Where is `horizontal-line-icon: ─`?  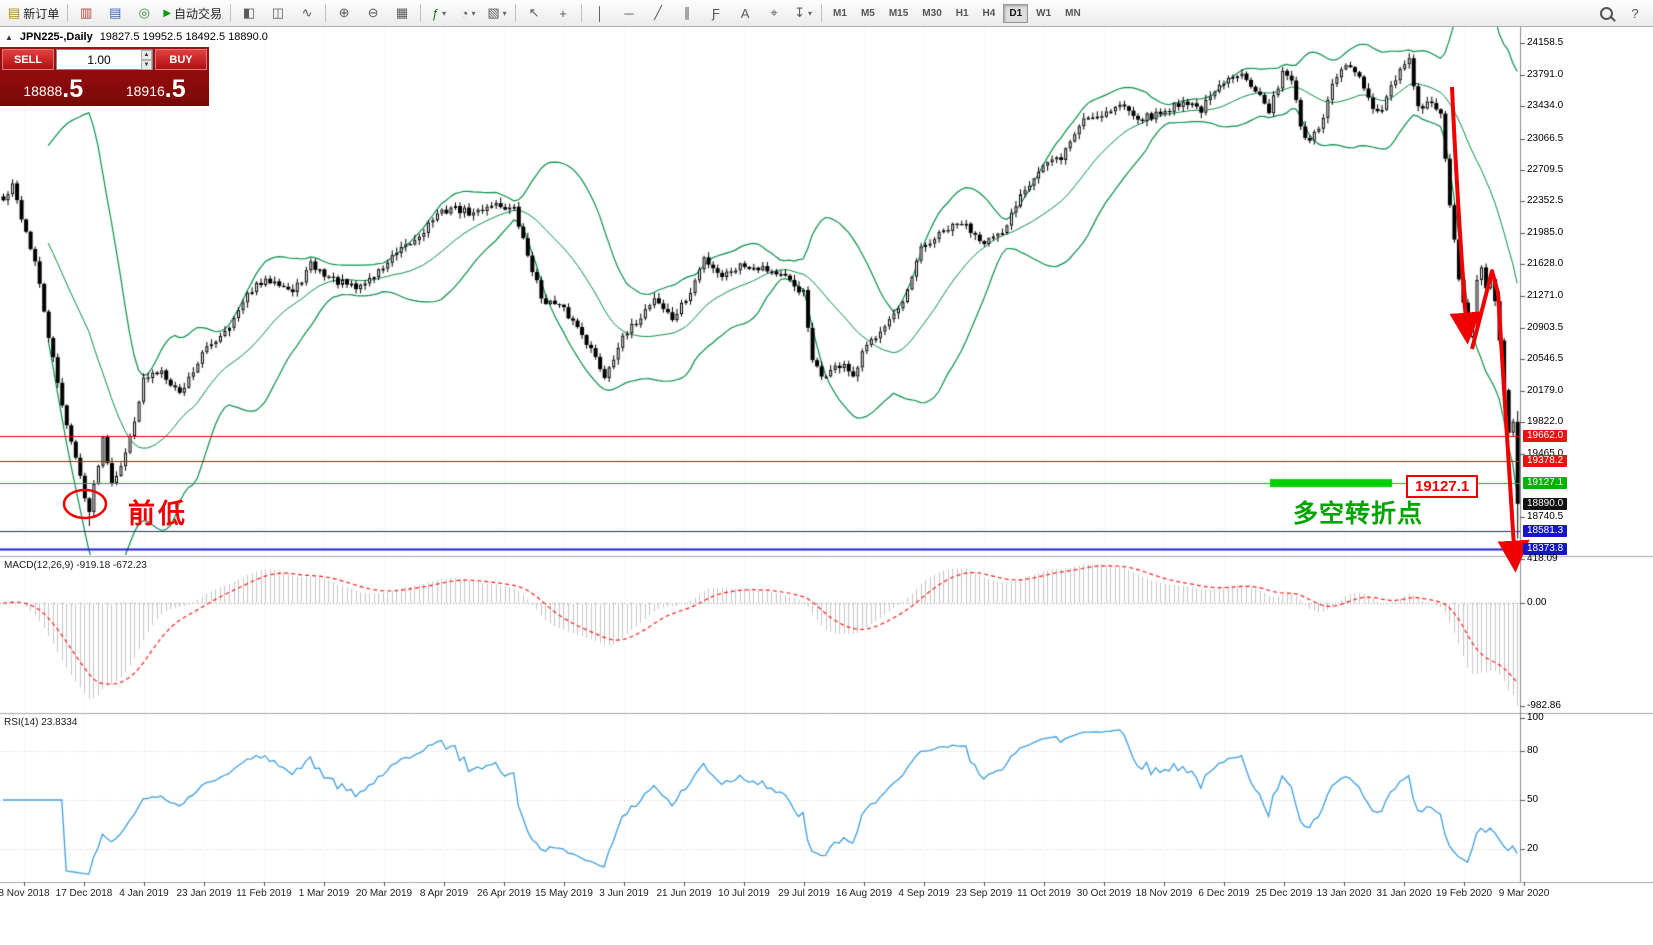 horizontal-line-icon: ─ is located at coordinates (629, 13).